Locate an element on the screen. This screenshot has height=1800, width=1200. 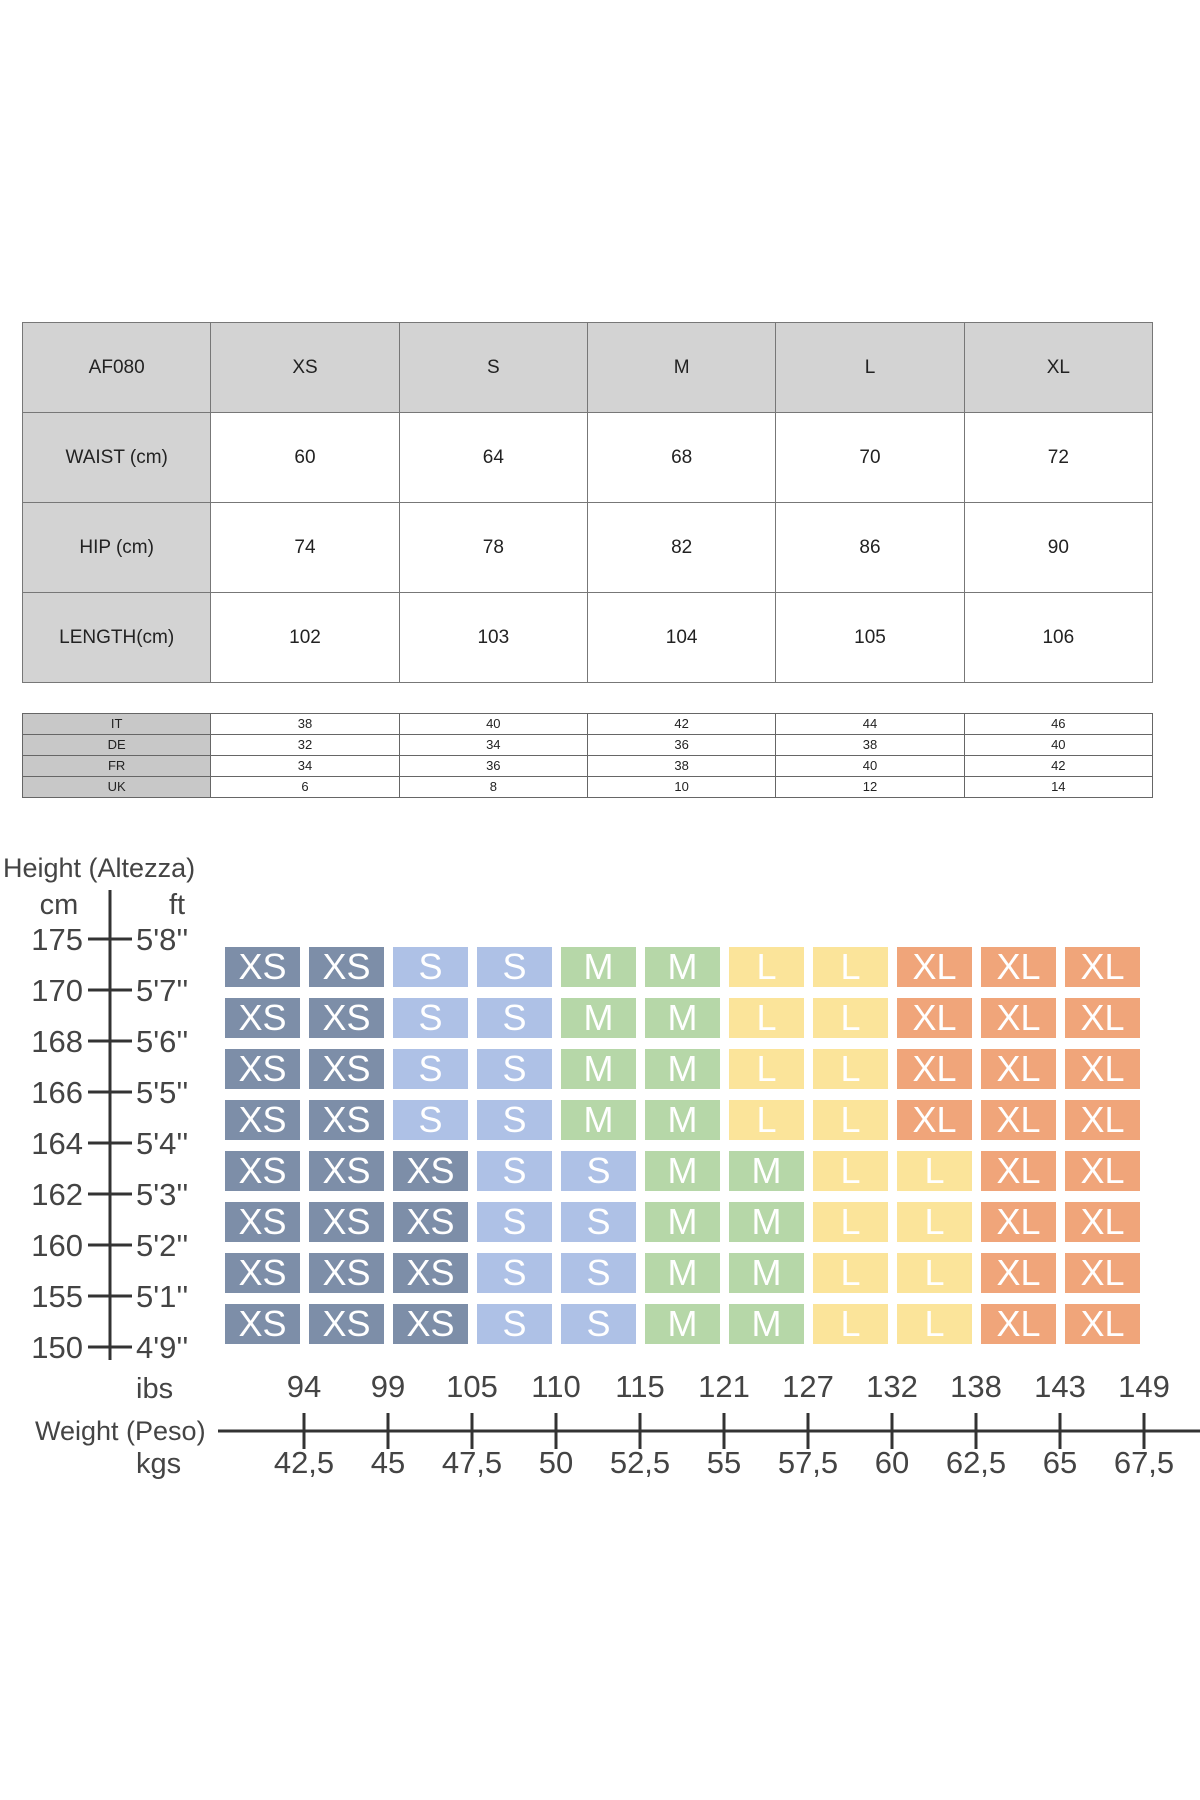
table-row: UK 6 8 10 12 14 is located at coordinates (587, 787).